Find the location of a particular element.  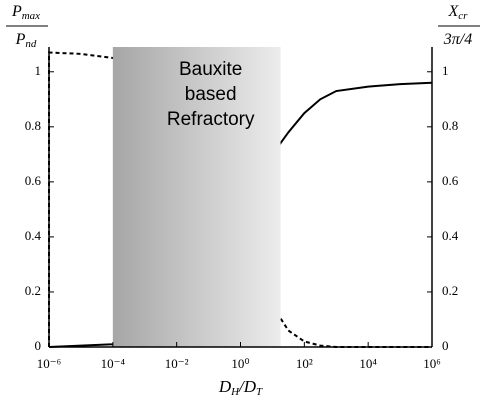

x-label-part: /D is located at coordinates (247, 386).